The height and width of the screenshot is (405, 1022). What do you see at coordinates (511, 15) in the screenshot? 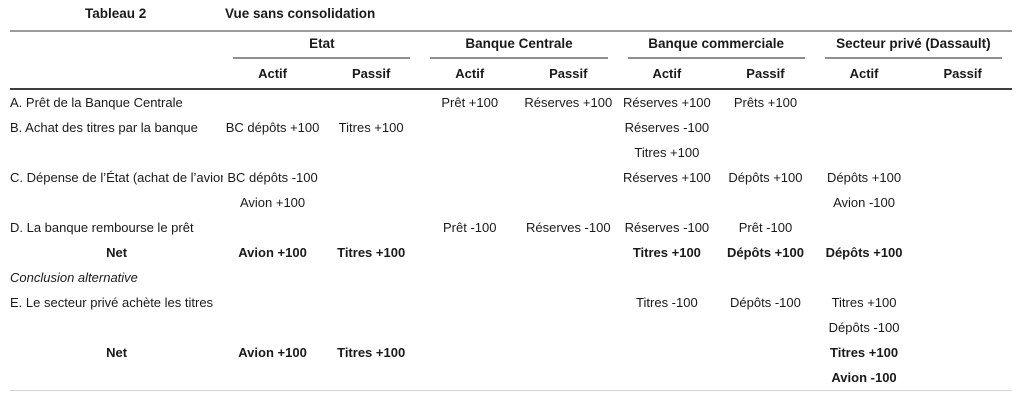
I see `table-caption-row: Tableau 2 Vue sans consolidation` at bounding box center [511, 15].